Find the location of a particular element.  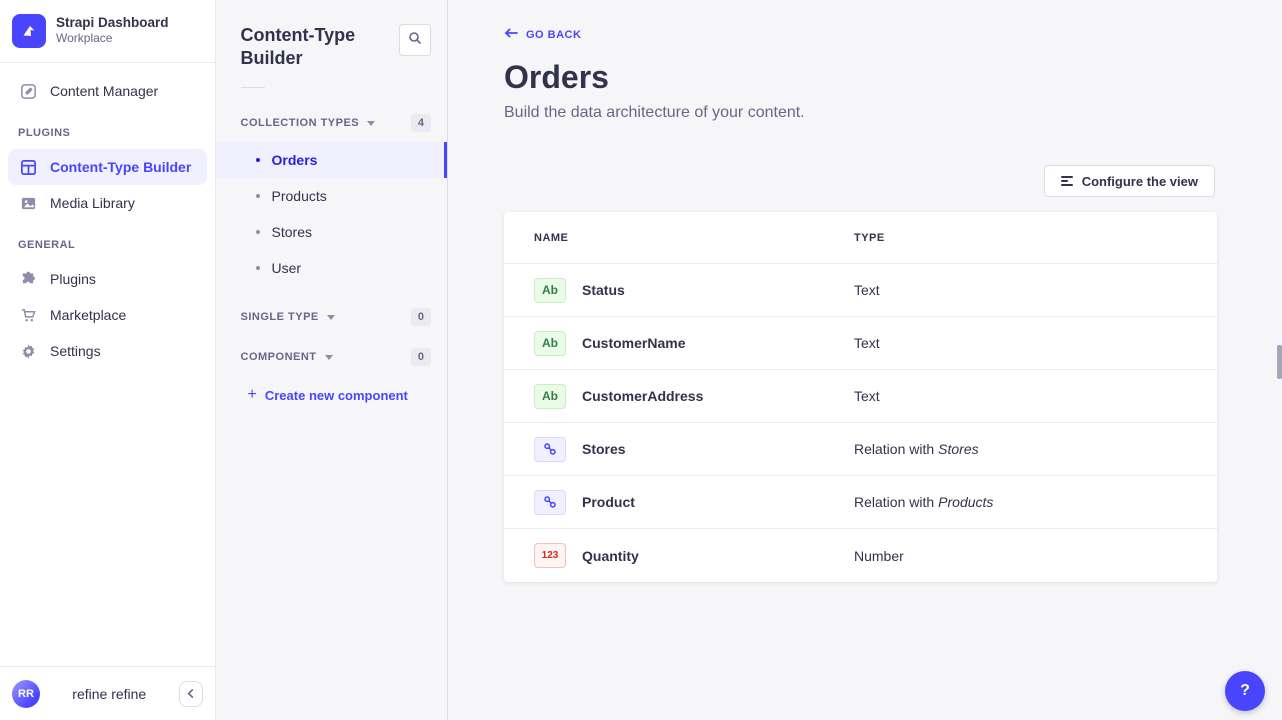

single-type-label: SINGLE TYPE is located at coordinates (279, 317).